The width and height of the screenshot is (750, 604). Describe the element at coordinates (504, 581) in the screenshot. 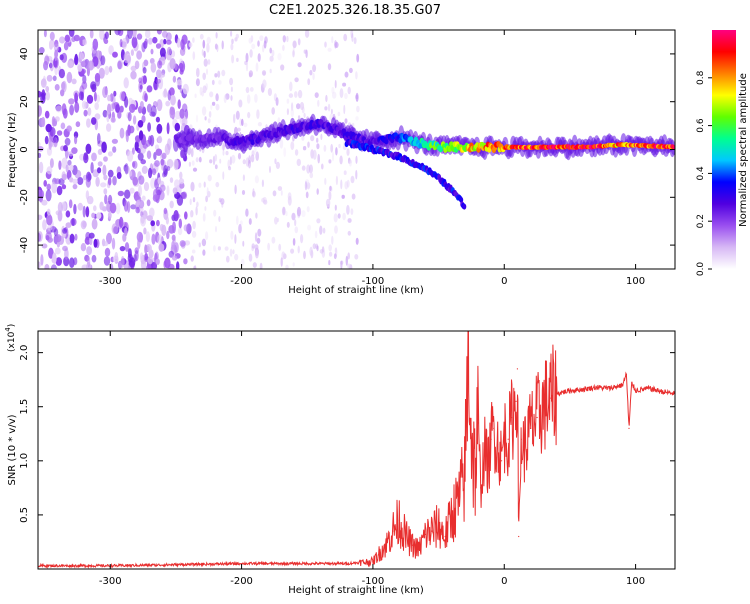

I see `snr-xtick-label: 0` at that location.